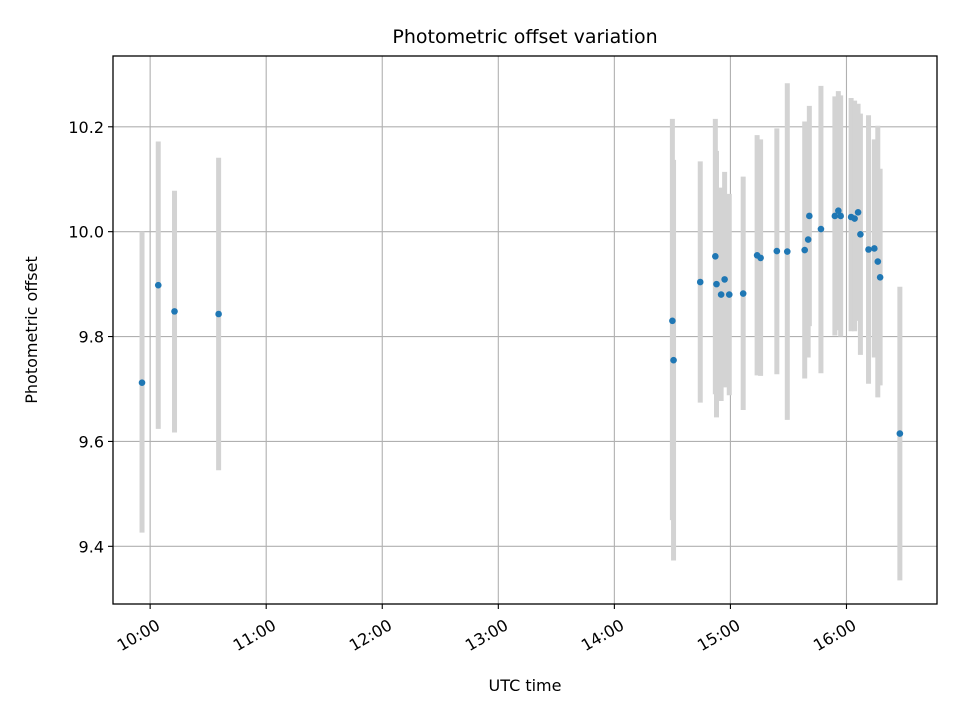 Image resolution: width=960 pixels, height=720 pixels. What do you see at coordinates (86, 127) in the screenshot?
I see `y-tick-label: 10.2` at bounding box center [86, 127].